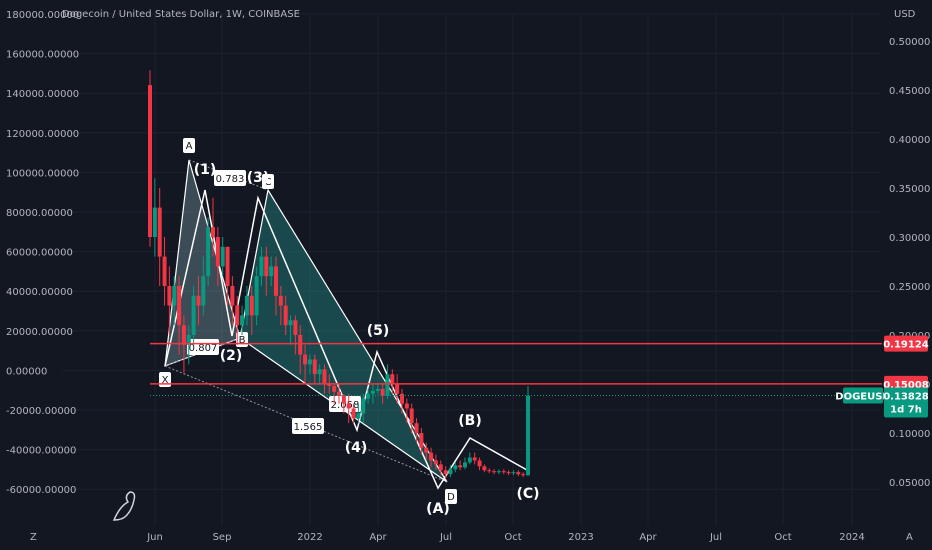 The image size is (932, 550). What do you see at coordinates (909, 91) in the screenshot?
I see `right-axis-tick: 0.45000` at bounding box center [909, 91].